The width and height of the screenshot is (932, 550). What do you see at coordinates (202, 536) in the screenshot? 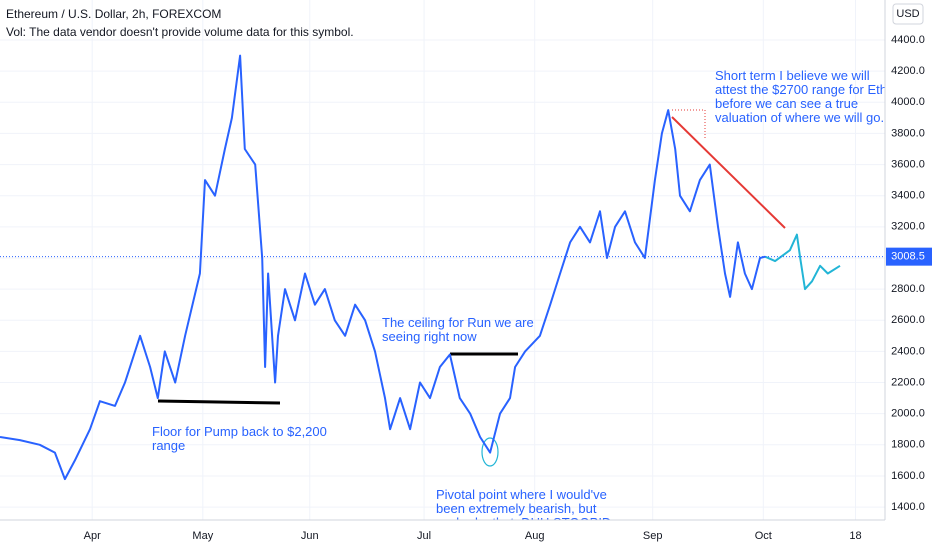
I see `x-tick-label: May` at bounding box center [202, 536].